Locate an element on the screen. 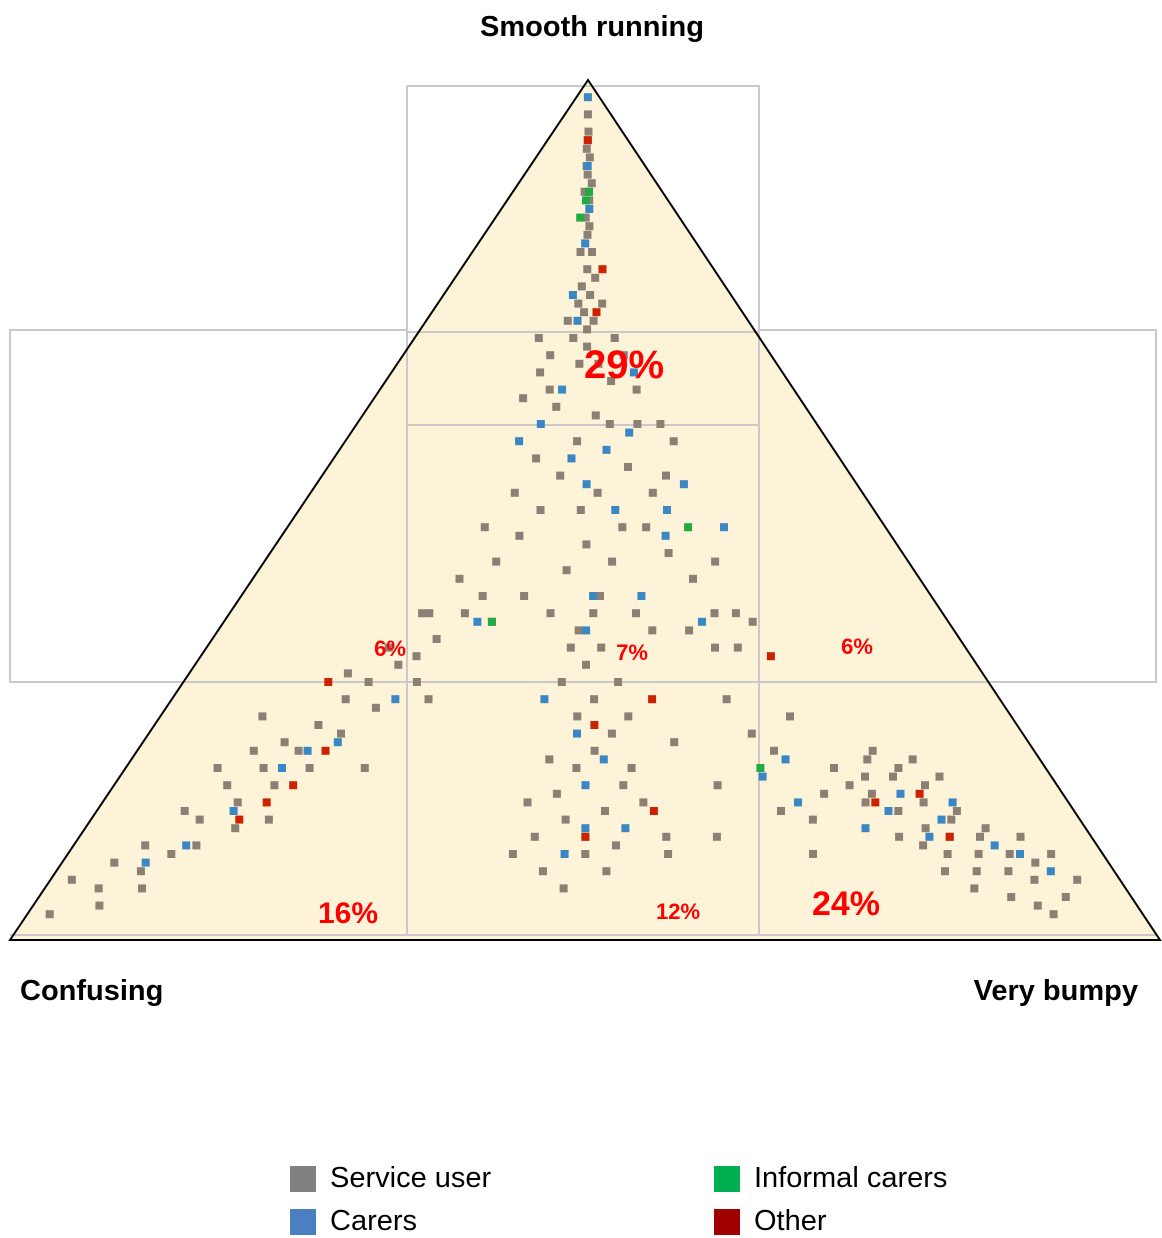  vertex-label-left: Confusing is located at coordinates (91, 991).